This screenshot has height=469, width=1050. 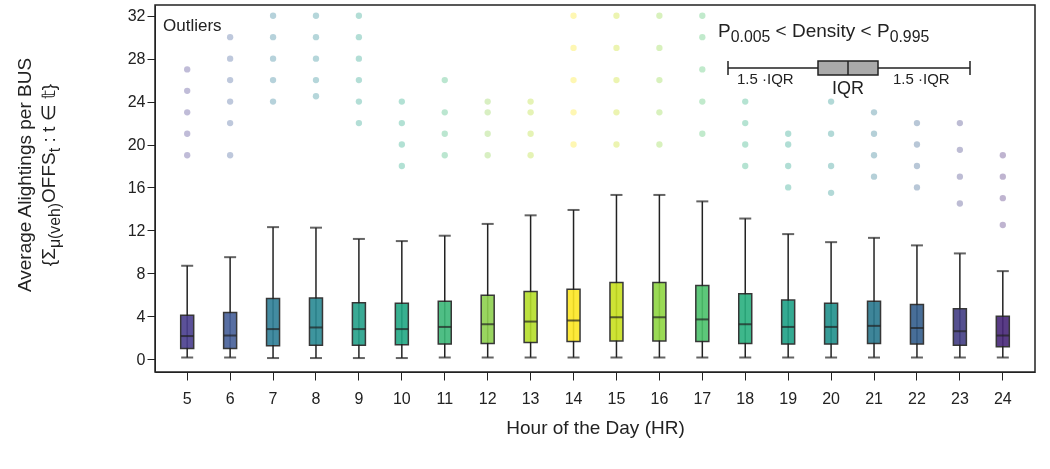 What do you see at coordinates (788, 398) in the screenshot?
I see `x-tick-label: 19` at bounding box center [788, 398].